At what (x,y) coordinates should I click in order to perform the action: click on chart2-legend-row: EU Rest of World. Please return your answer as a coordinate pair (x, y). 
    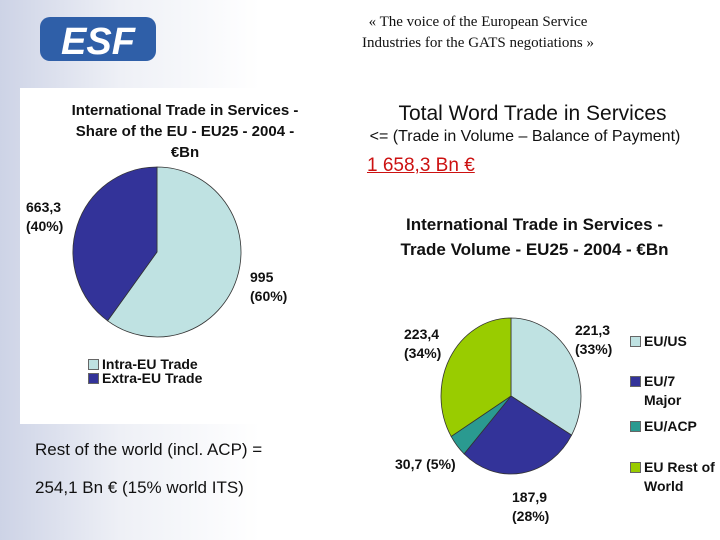
    Looking at the image, I should click on (675, 477).